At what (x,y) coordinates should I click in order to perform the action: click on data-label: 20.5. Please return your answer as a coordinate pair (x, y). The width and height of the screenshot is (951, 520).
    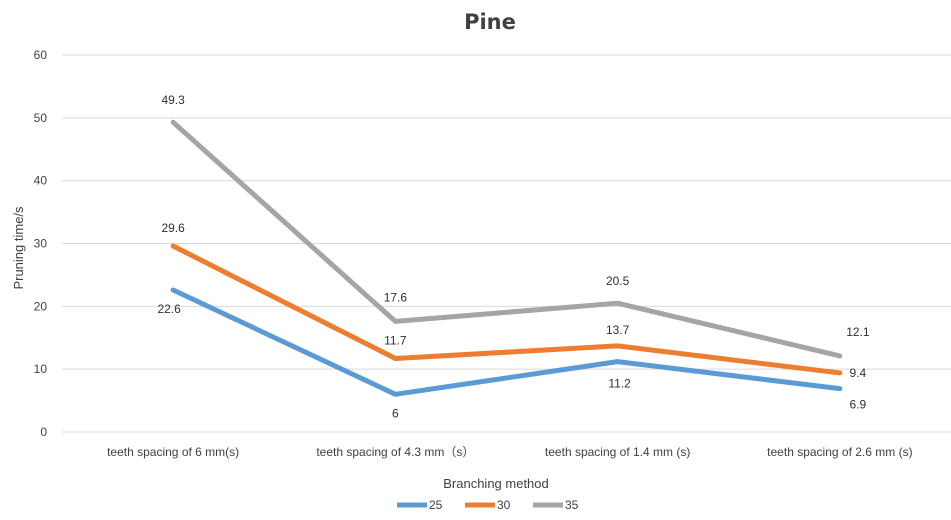
    Looking at the image, I should click on (618, 281).